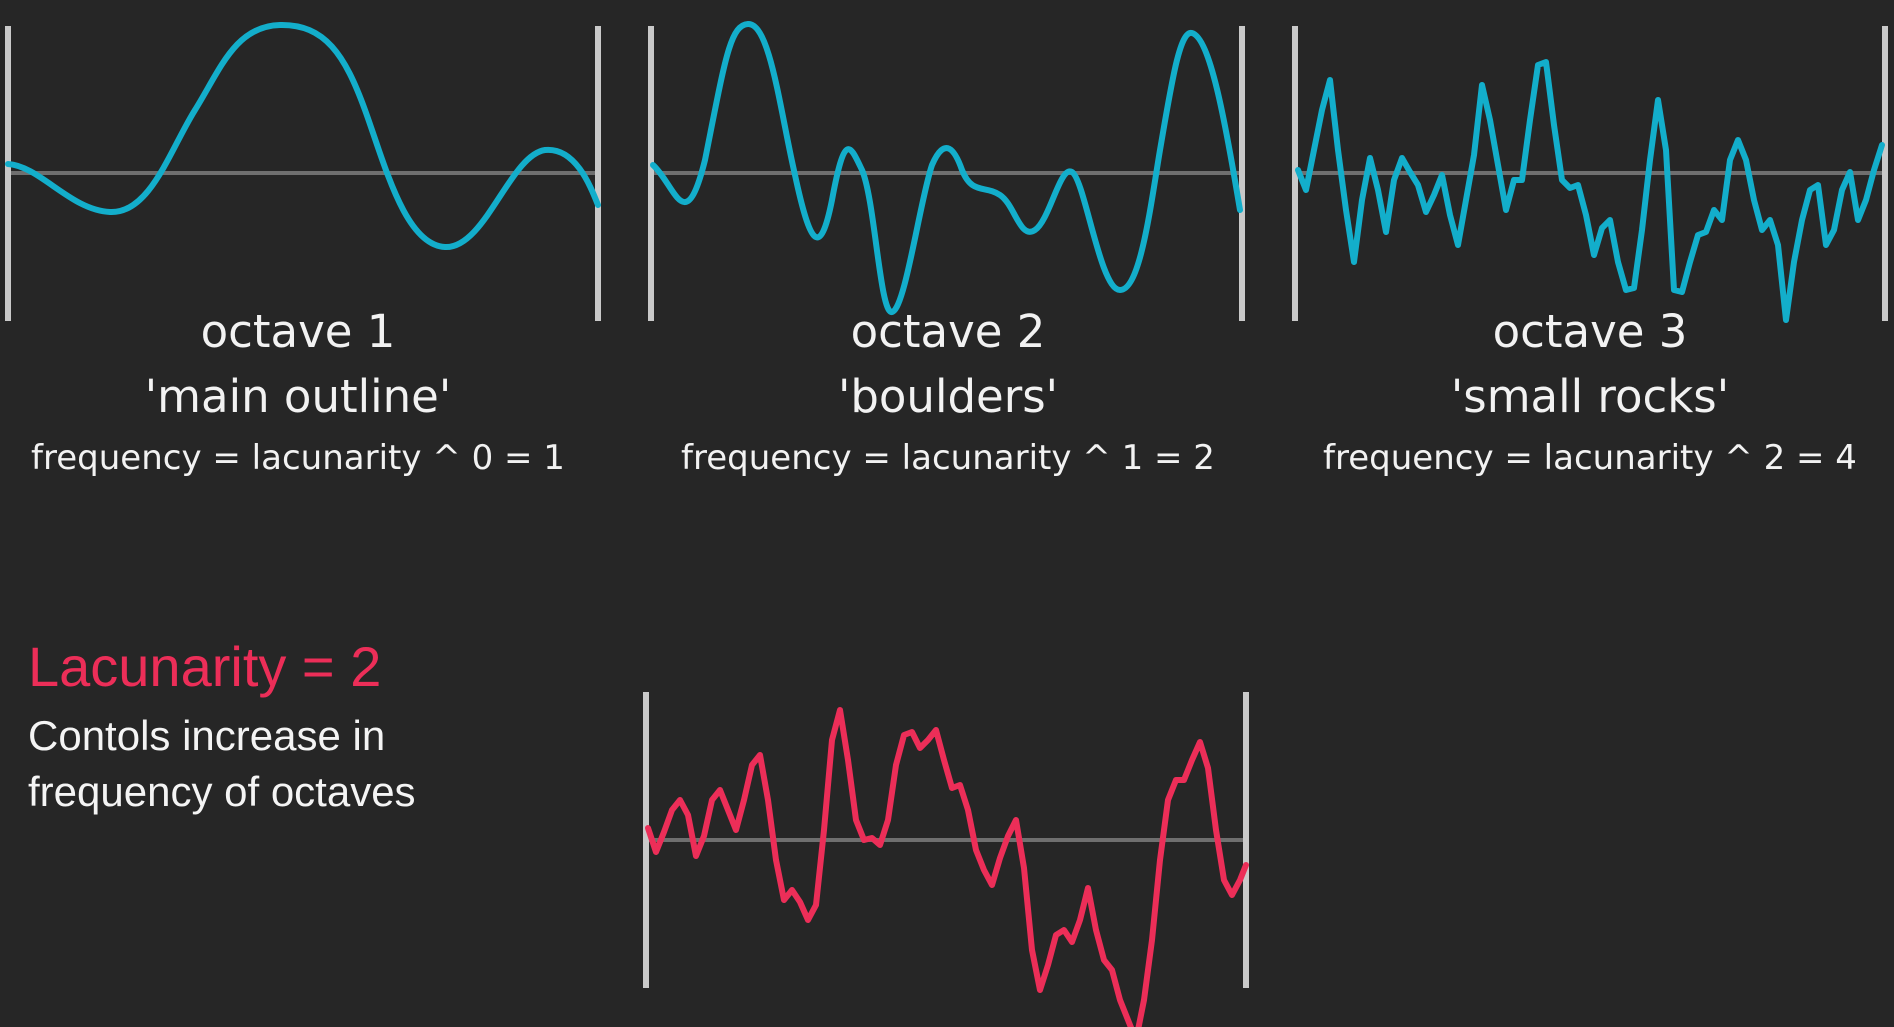  I want to click on octave-1-graph, so click(303, 171).